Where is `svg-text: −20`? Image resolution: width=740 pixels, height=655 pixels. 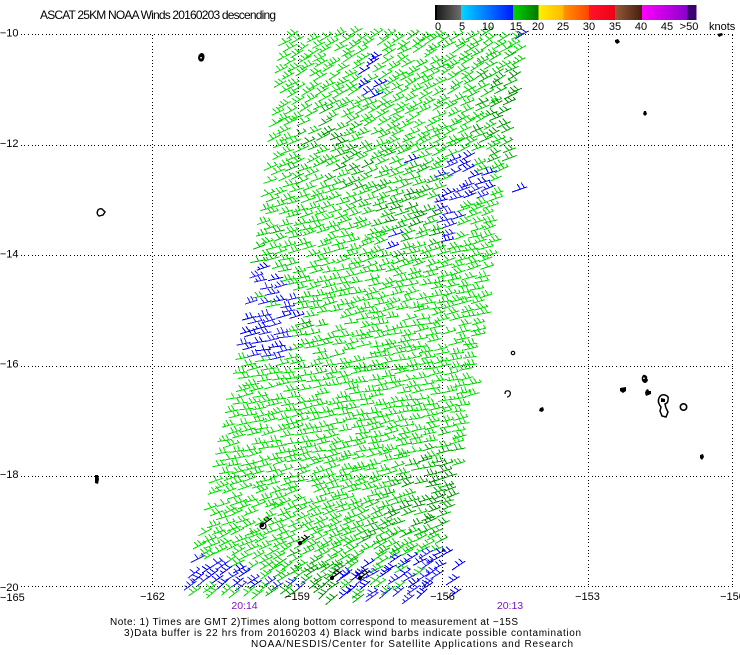 svg-text: −20 is located at coordinates (9, 588).